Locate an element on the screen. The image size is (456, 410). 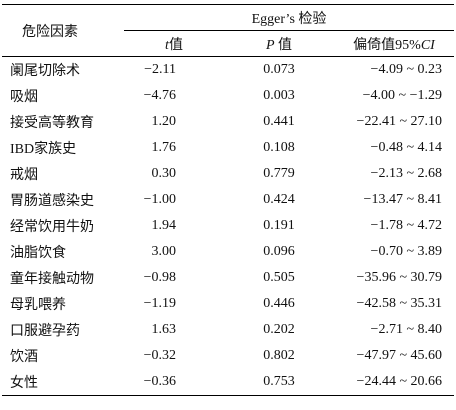
table-cell: 经常饮用牛奶 is located at coordinates (52, 227).